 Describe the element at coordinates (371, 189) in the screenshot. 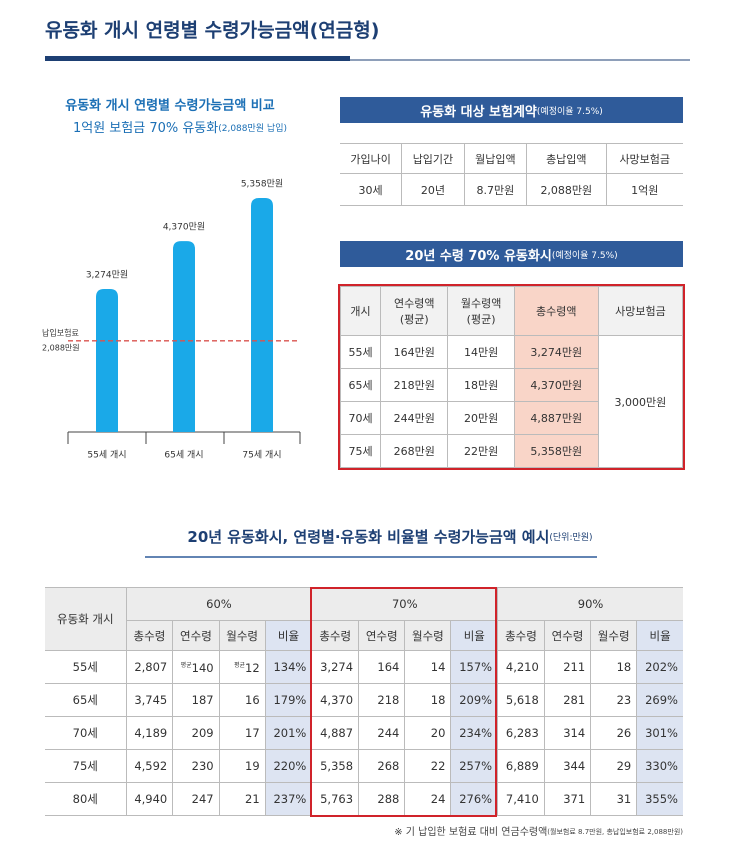

I see `cell: 30세` at that location.